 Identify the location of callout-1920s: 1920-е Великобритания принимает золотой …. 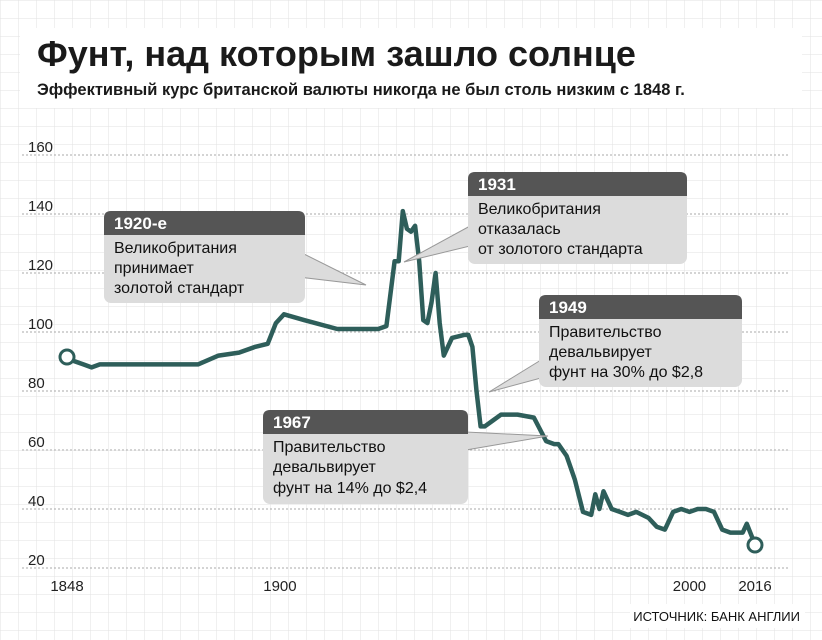
(235, 257).